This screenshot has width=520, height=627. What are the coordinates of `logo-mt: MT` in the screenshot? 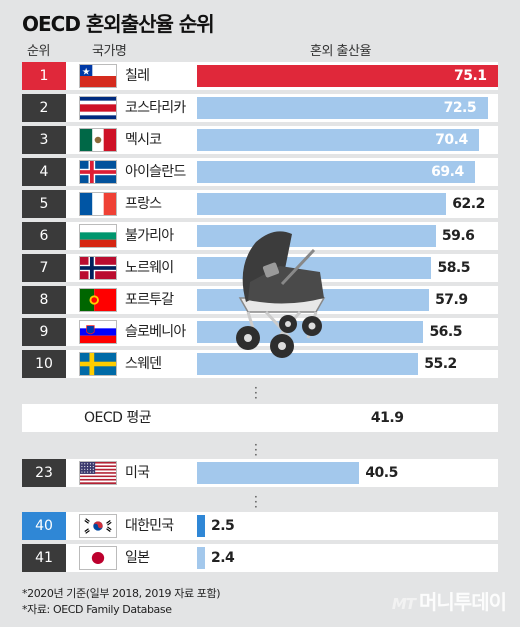 It's located at (403, 604).